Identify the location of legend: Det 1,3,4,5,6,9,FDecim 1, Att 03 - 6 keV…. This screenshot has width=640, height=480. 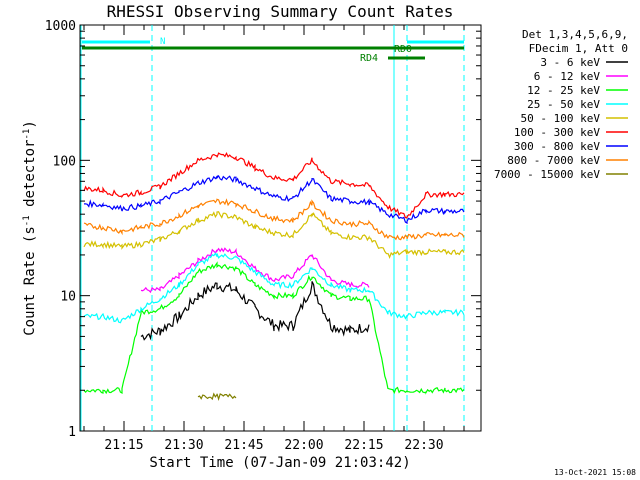
(561, 104).